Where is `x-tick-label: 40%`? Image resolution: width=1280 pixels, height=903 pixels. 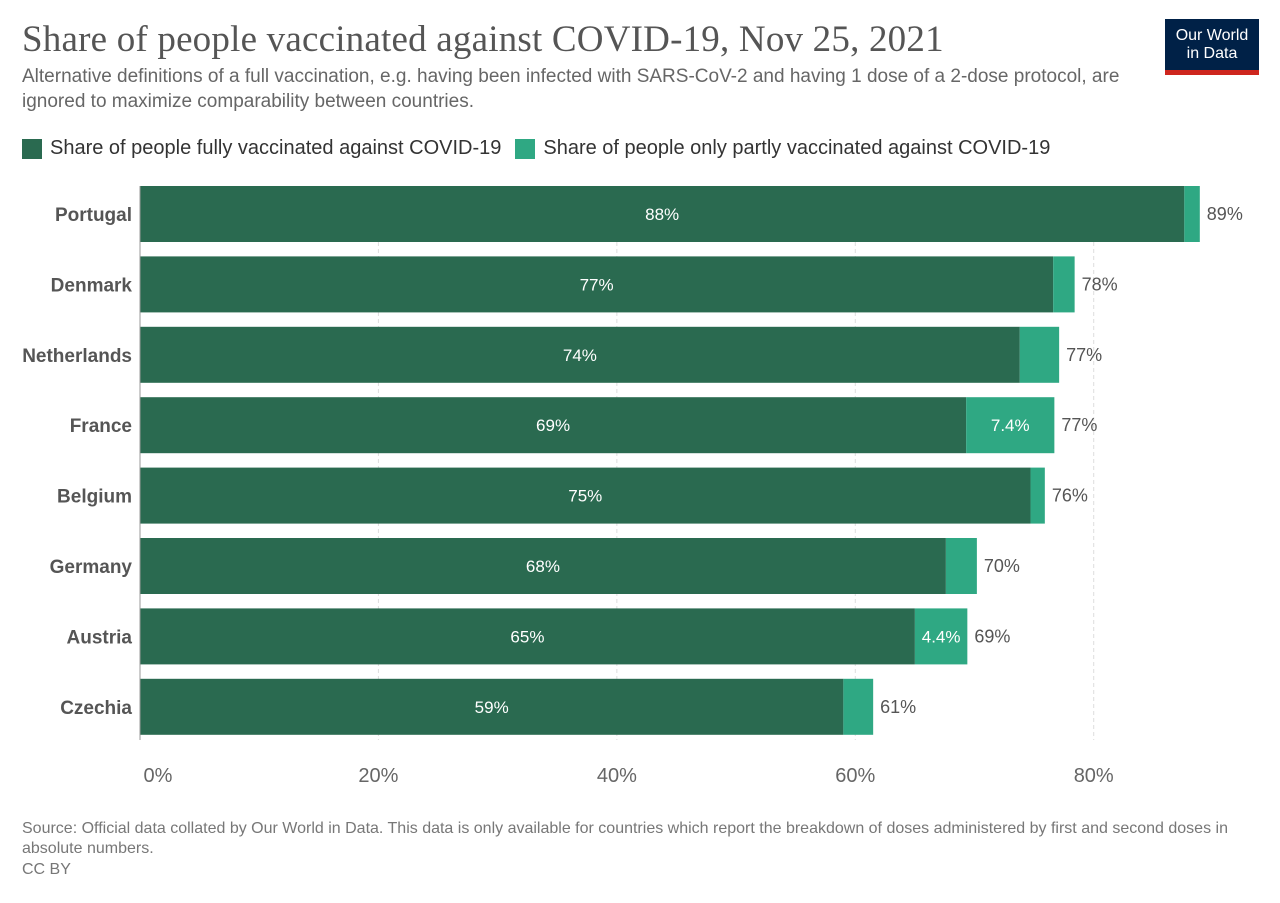 x-tick-label: 40% is located at coordinates (617, 776).